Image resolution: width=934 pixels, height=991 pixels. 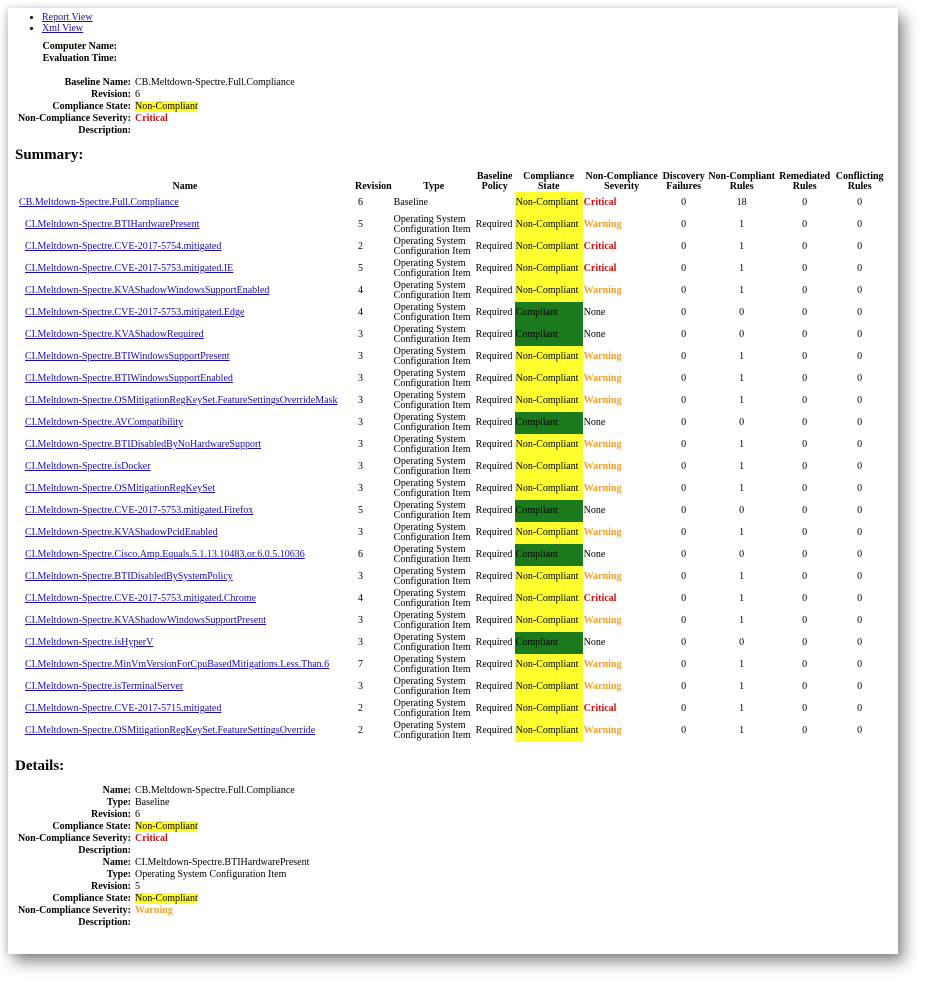 I want to click on severity-label: Non-Compliance Severity:, so click(x=74, y=118).